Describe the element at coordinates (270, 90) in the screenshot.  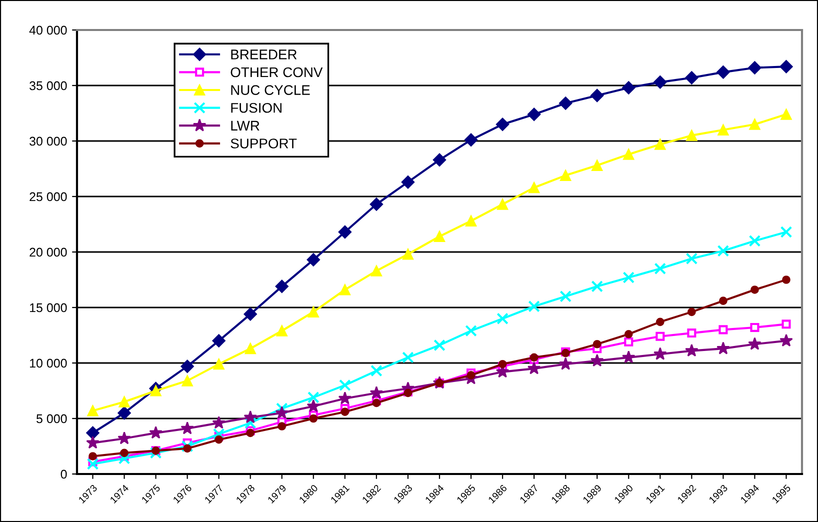
I see `legend-label: NUC CYCLE` at that location.